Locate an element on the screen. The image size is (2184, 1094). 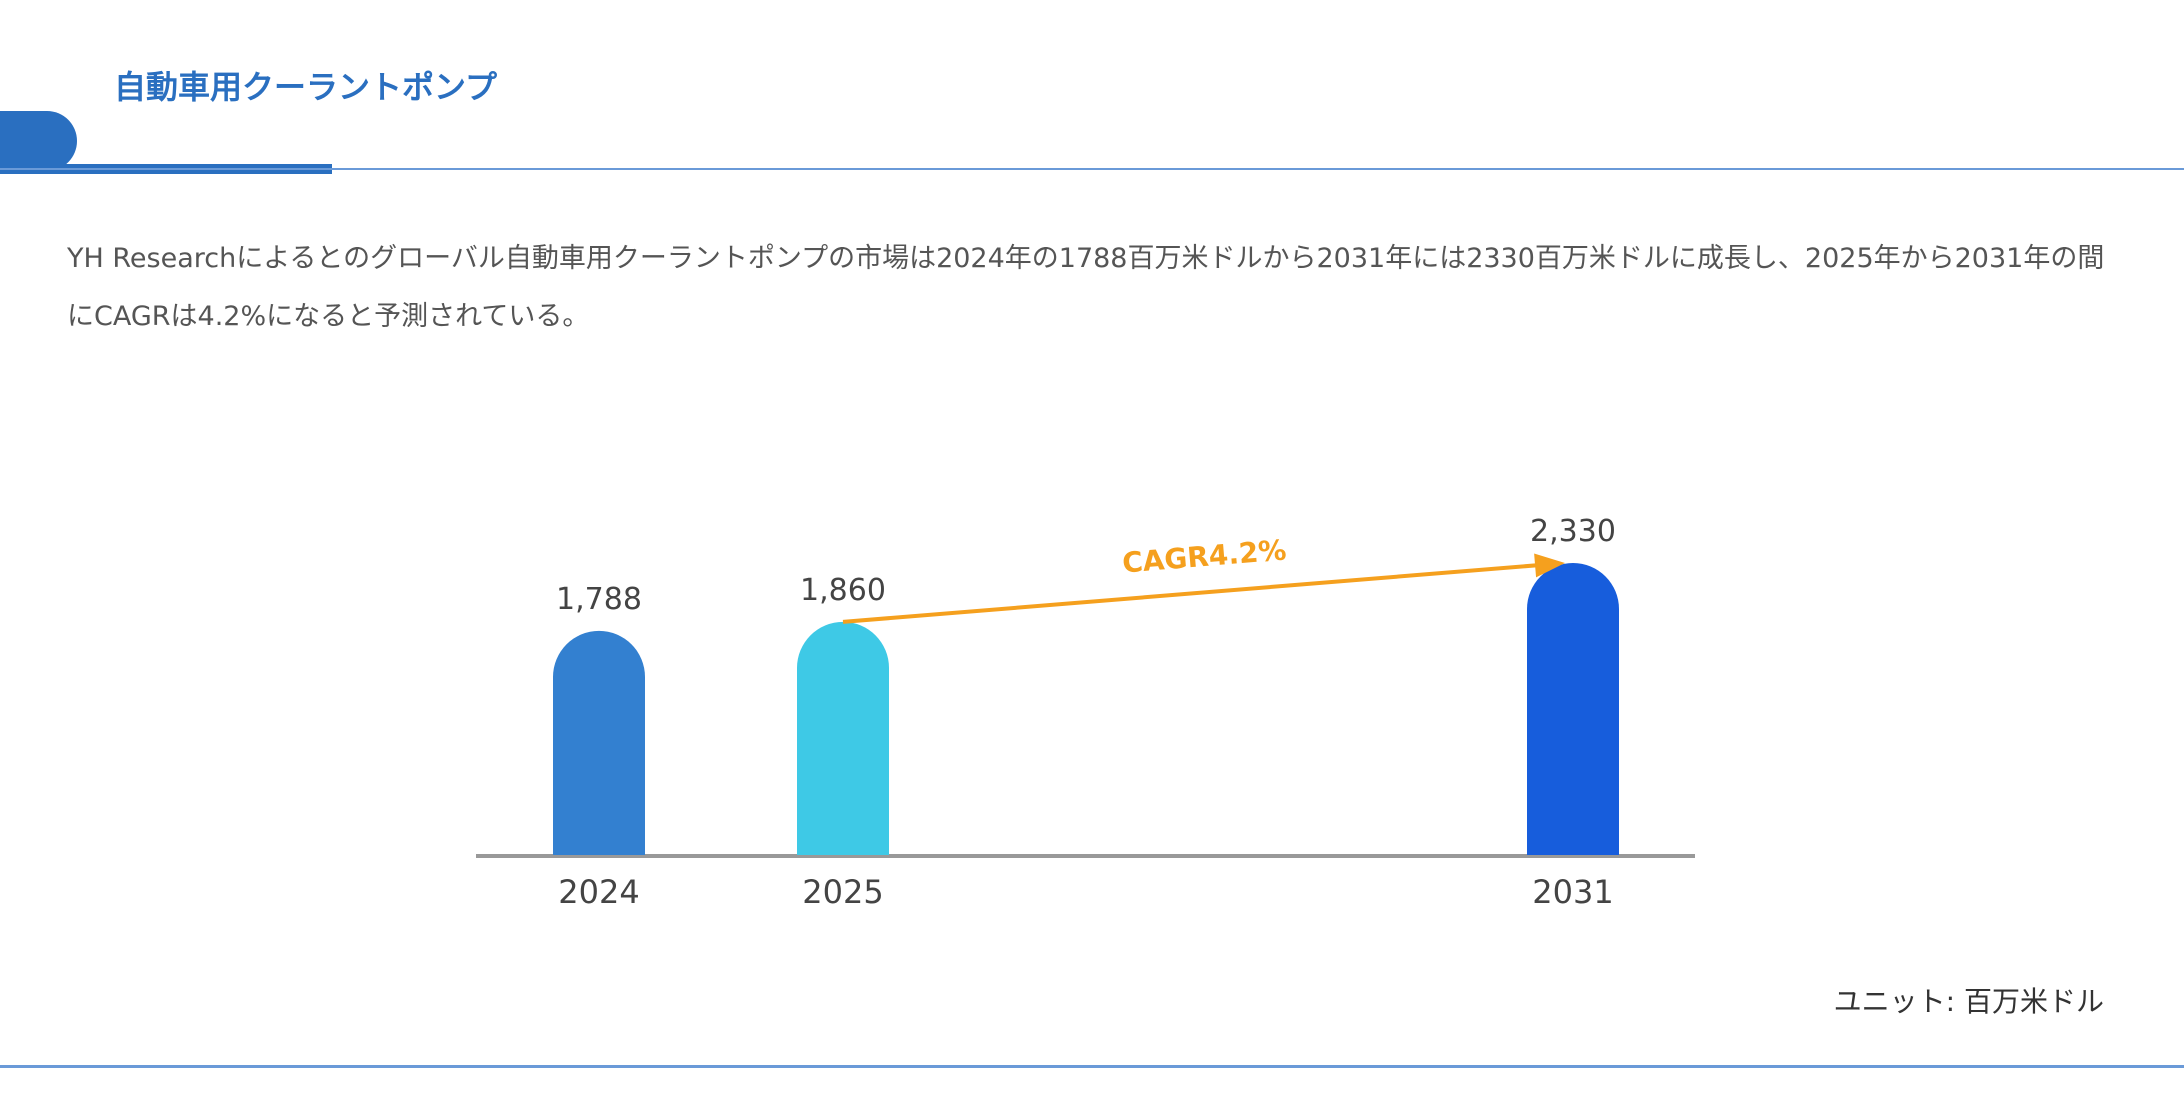
cagr-arrow-line is located at coordinates (1194, 593).